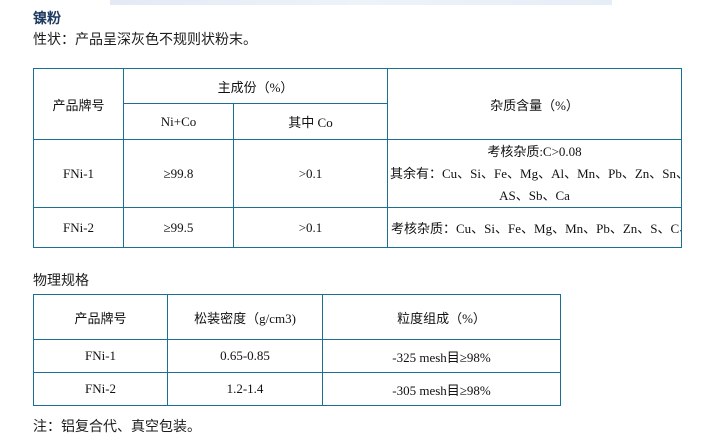 The width and height of the screenshot is (706, 437). What do you see at coordinates (310, 173) in the screenshot?
I see `cell-co-fni1: >0.1` at bounding box center [310, 173].